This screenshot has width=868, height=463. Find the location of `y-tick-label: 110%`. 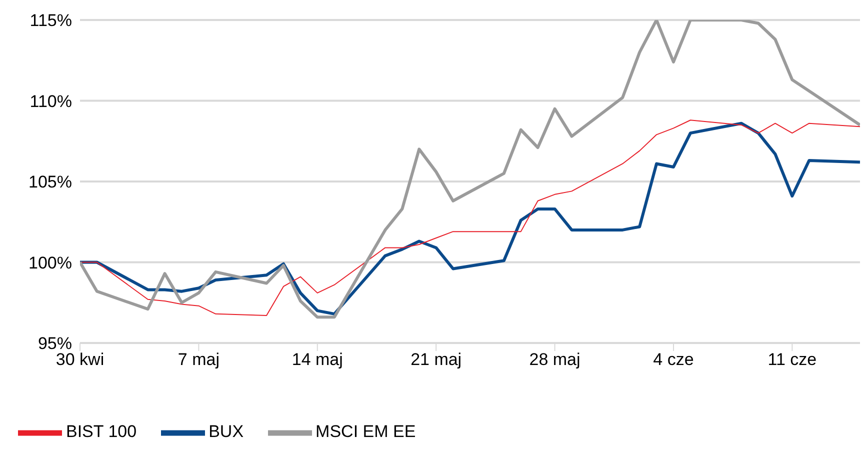

y-tick-label: 110% is located at coordinates (51, 101).